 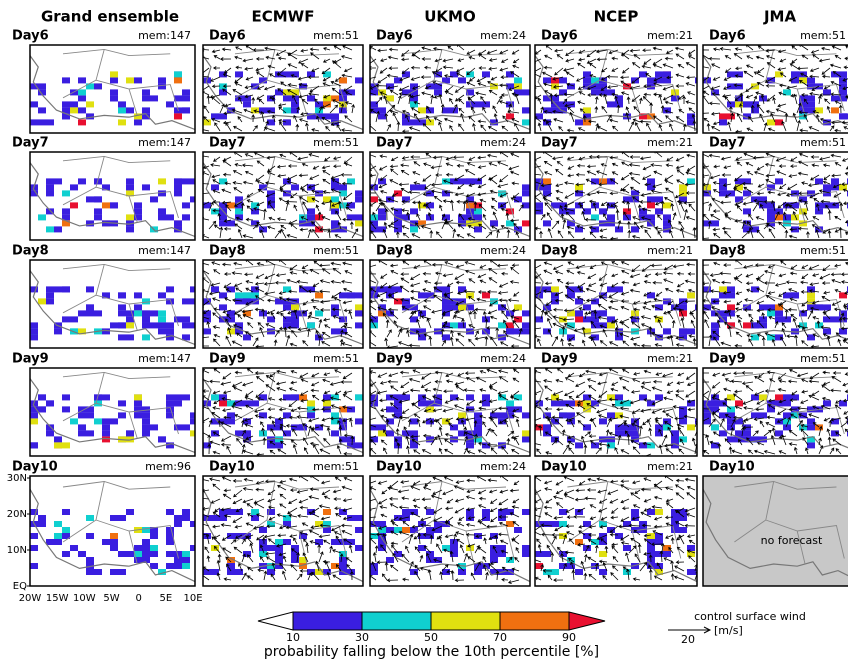 I want to click on lon-label: 5E, so click(x=165, y=598).